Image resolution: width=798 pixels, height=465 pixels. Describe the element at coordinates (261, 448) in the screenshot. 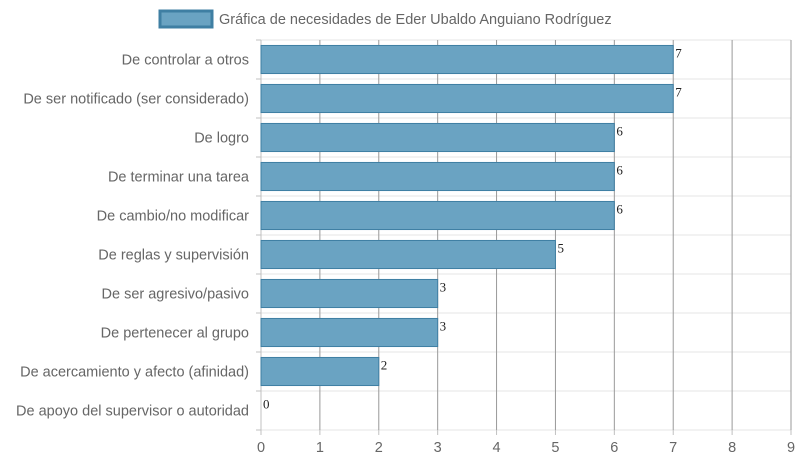

I see `x-tick-label: 0` at that location.